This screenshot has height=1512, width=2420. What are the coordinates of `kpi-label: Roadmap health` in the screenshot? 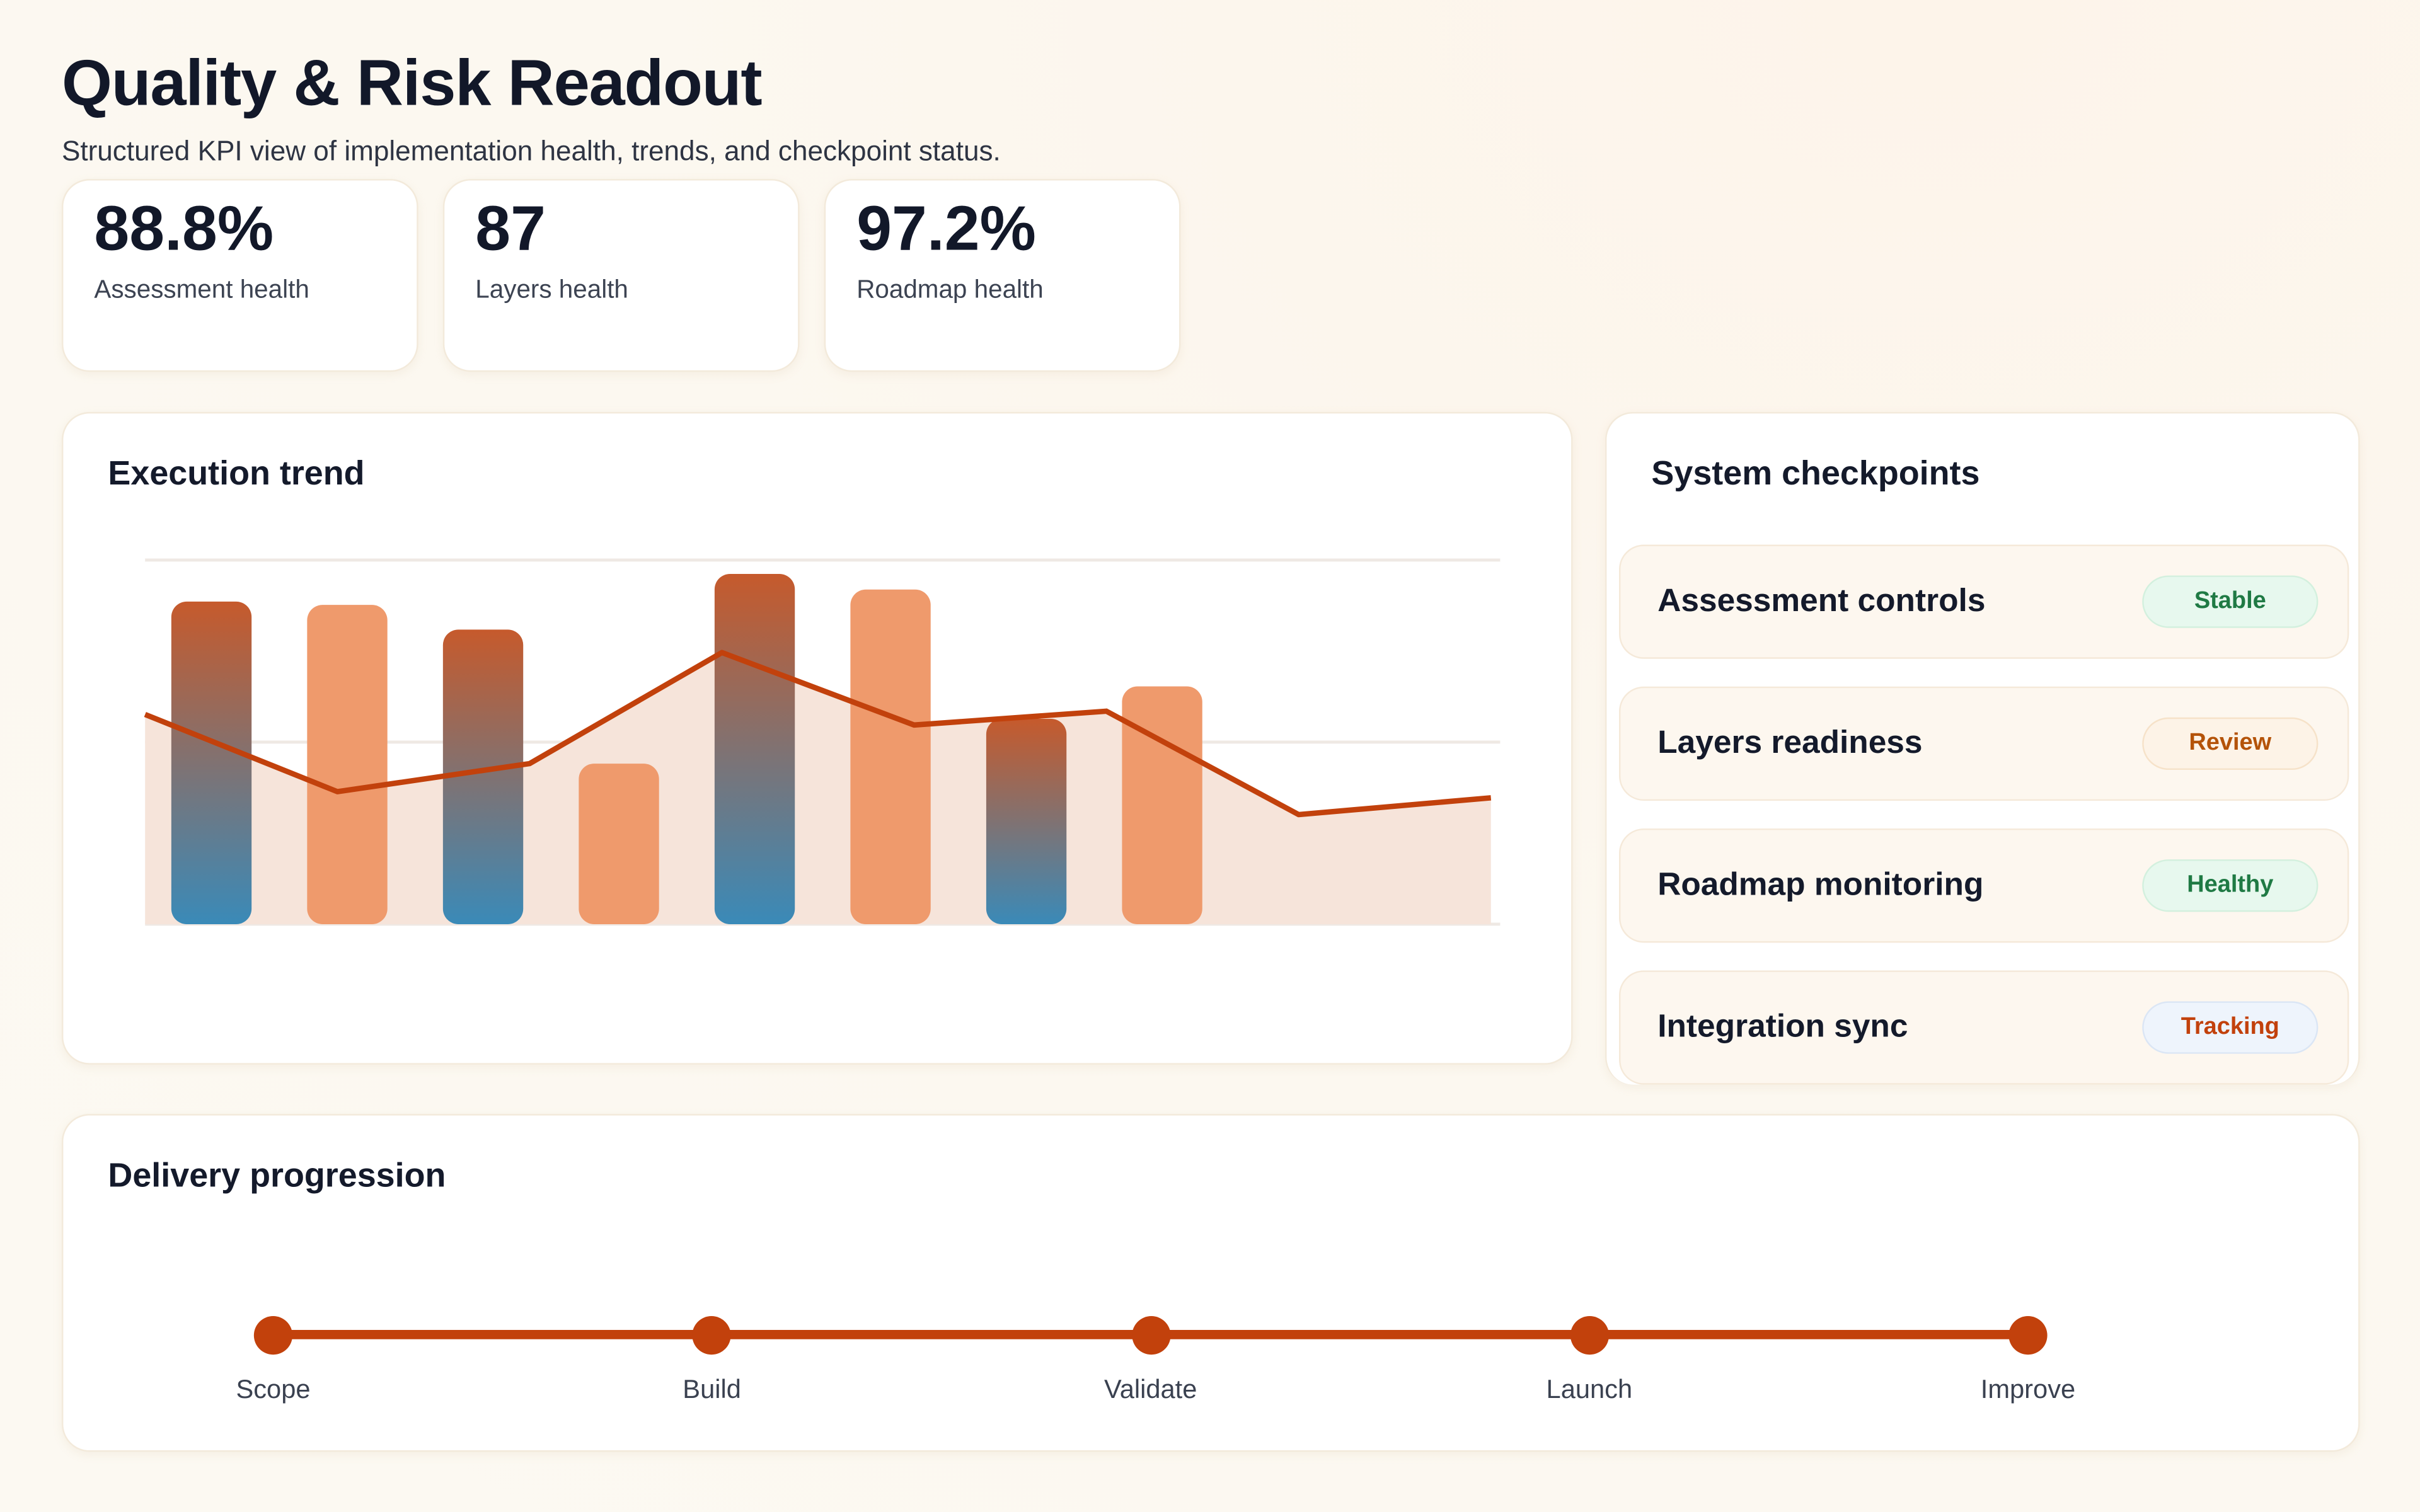 It's located at (950, 290).